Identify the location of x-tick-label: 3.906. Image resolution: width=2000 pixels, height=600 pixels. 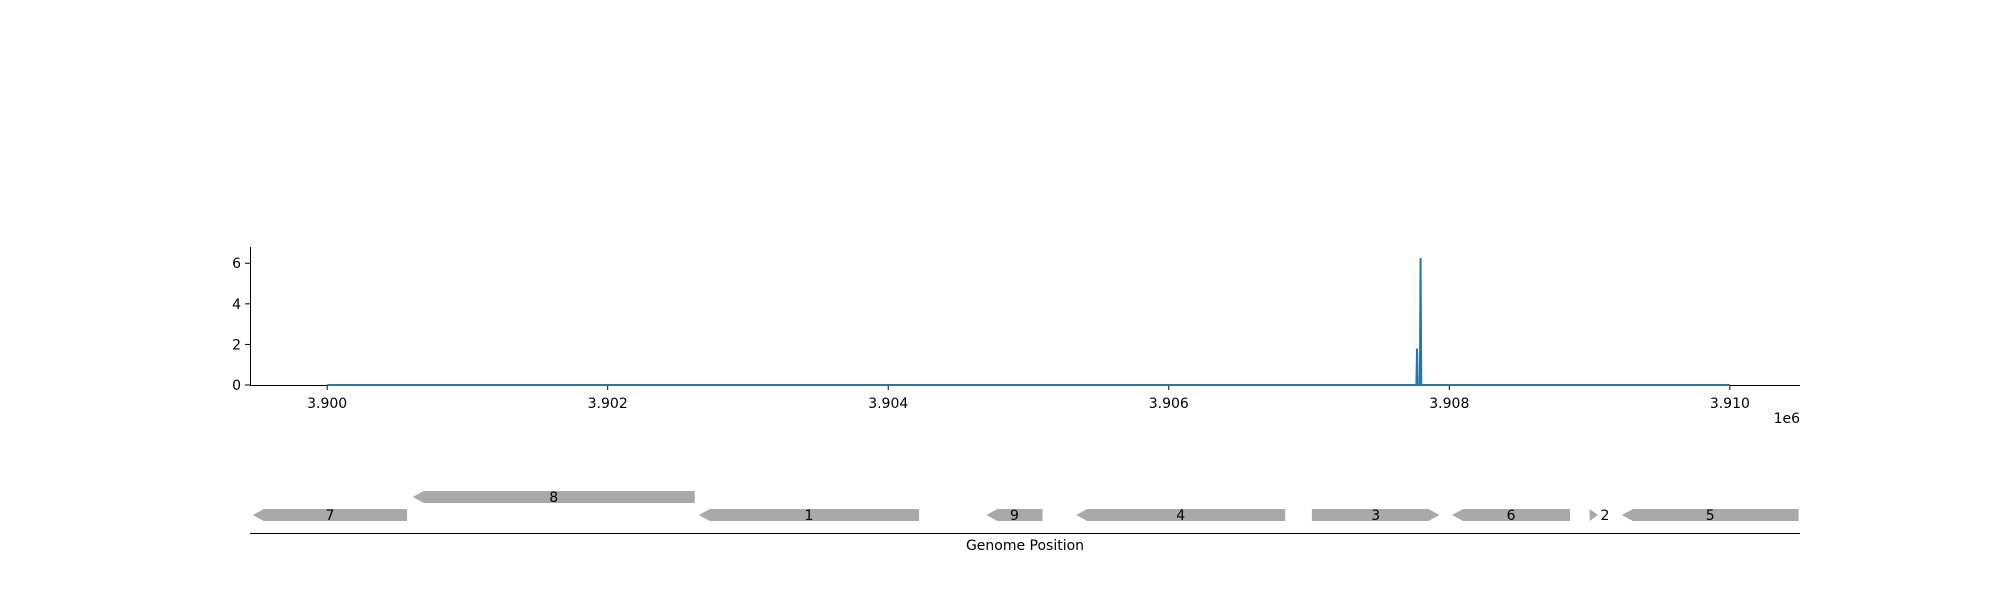
(1169, 404).